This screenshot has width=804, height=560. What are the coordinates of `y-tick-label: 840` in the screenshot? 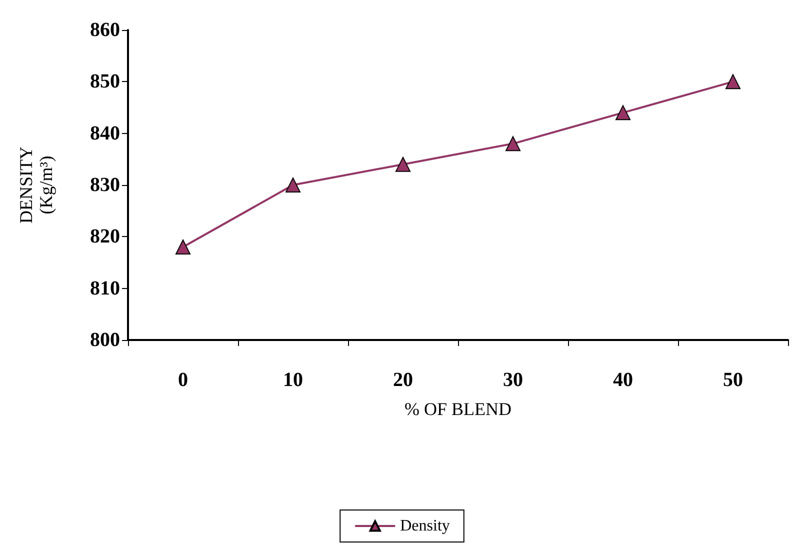 It's located at (105, 133).